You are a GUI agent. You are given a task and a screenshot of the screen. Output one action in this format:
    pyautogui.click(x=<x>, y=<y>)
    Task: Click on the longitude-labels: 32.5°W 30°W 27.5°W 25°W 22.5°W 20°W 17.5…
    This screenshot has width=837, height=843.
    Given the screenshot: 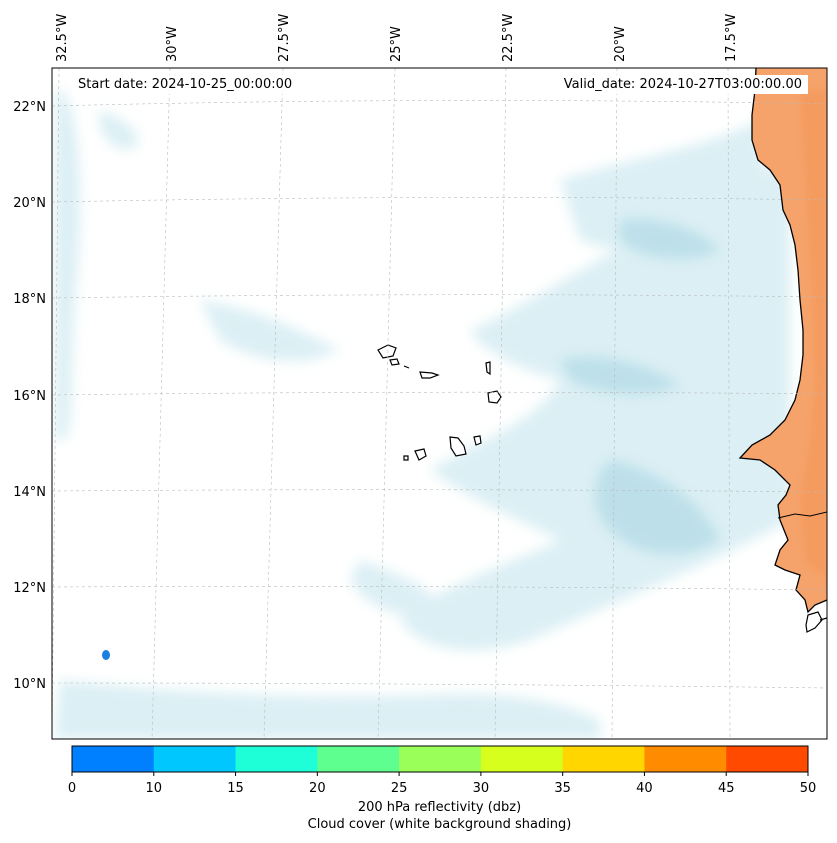 What is the action you would take?
    pyautogui.click(x=397, y=38)
    